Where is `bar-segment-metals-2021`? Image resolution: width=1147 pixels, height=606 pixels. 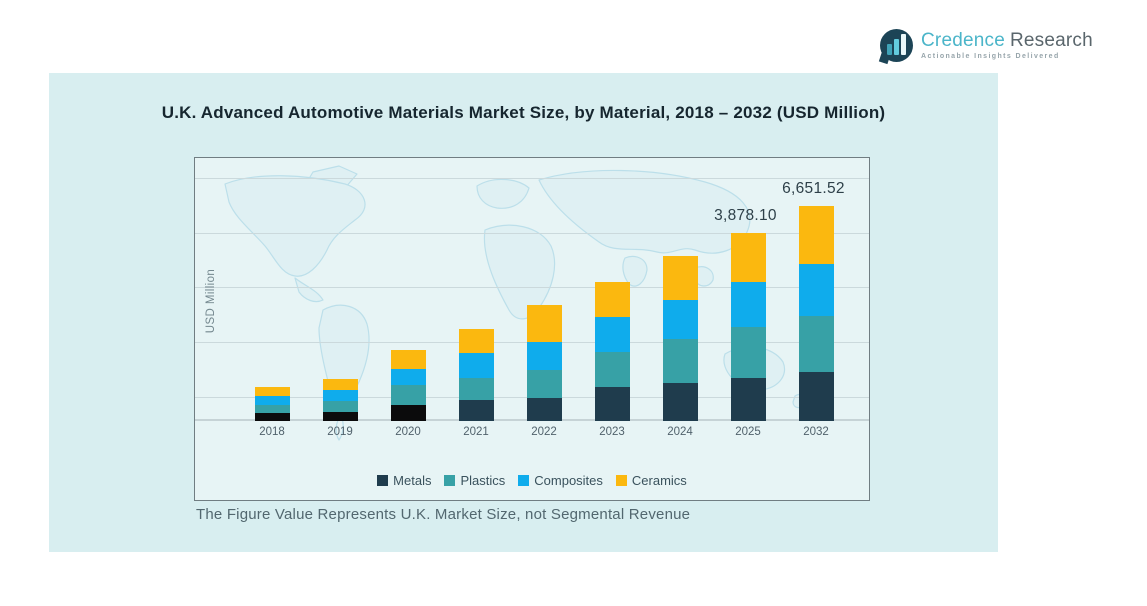
bar-segment-metals-2021 is located at coordinates (476, 410).